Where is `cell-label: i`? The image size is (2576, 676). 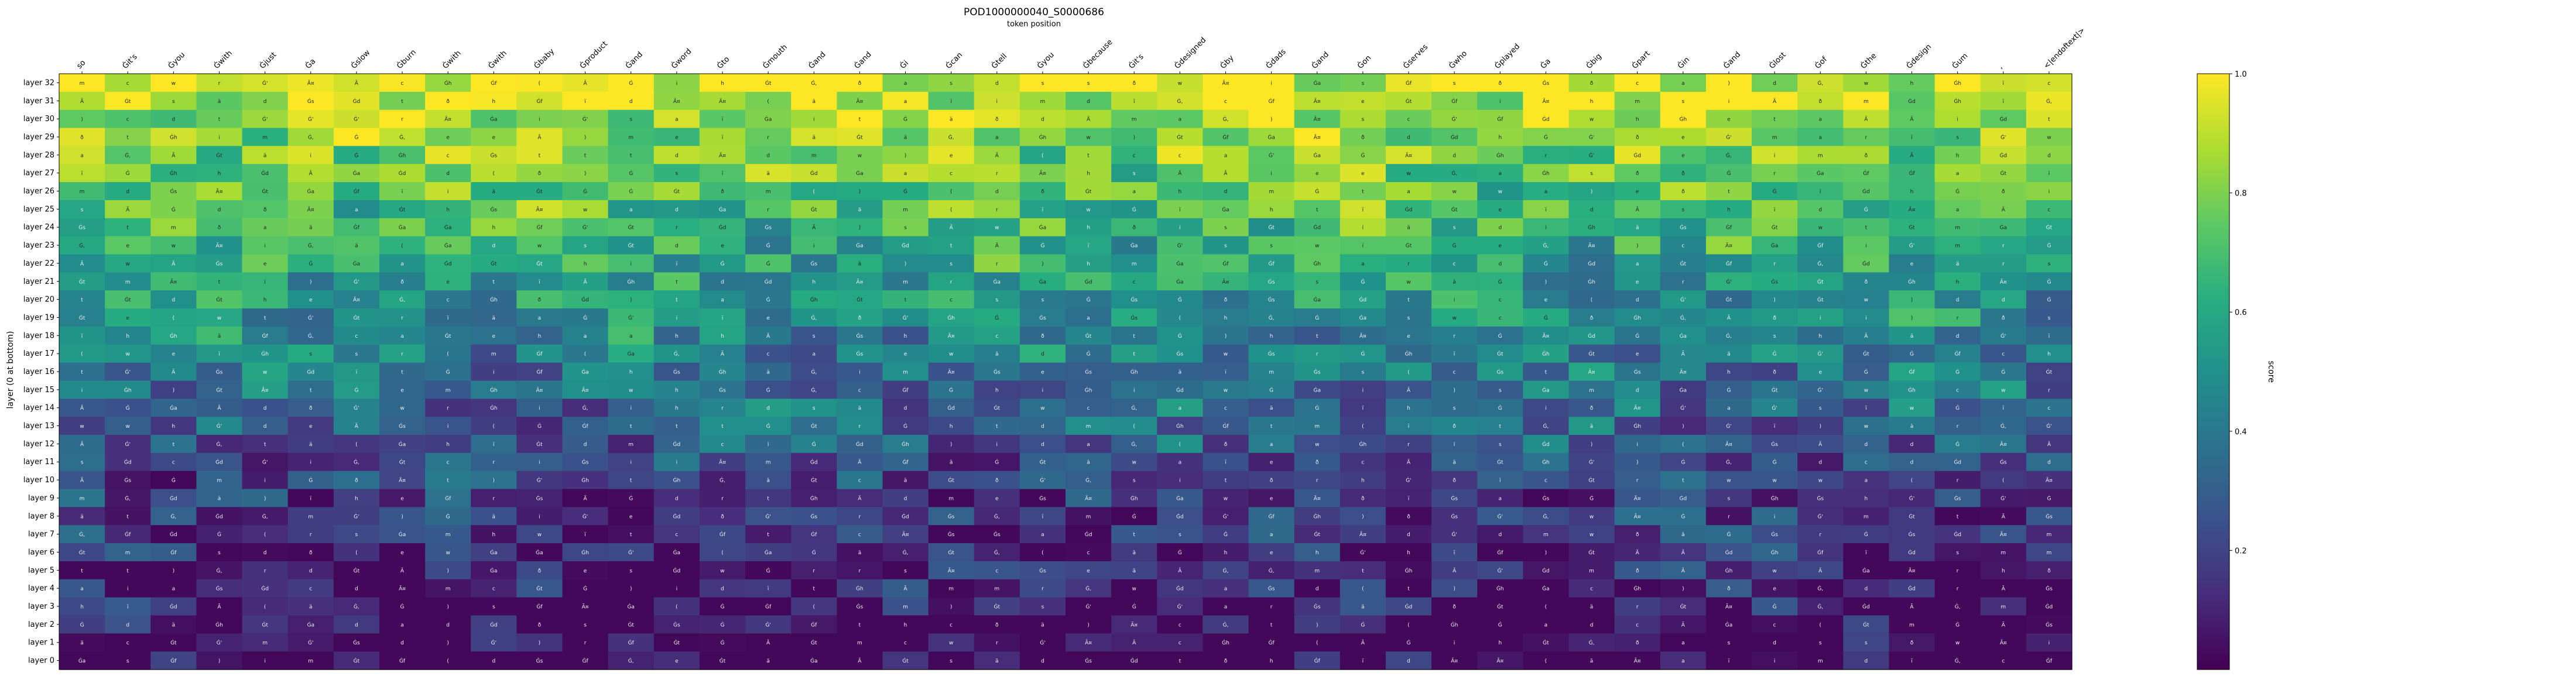
cell-label: i is located at coordinates (219, 137).